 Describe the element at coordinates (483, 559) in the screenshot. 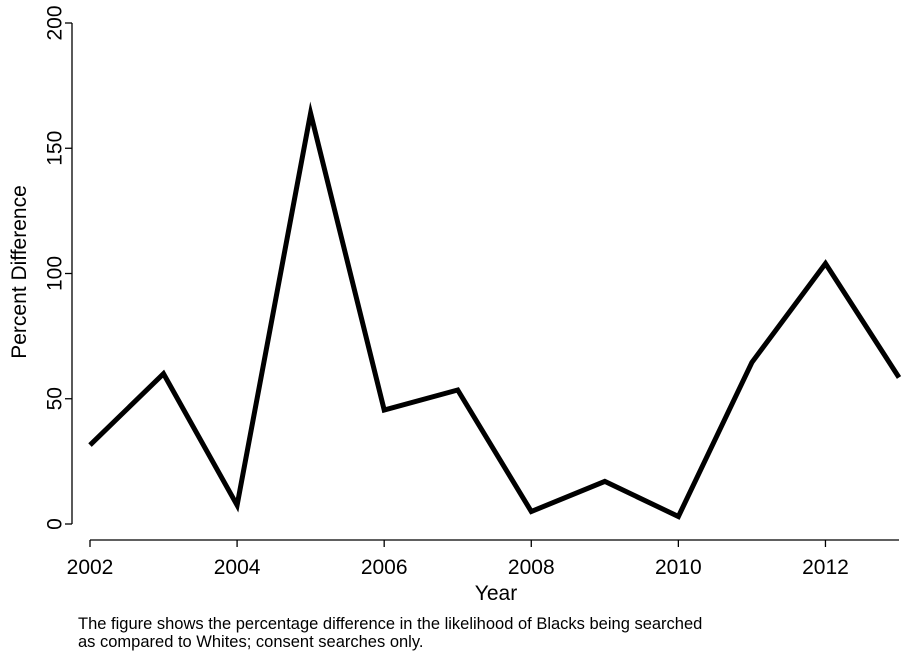

I see `x-axis: 2002 2004 2006 2008 2010 2012` at that location.